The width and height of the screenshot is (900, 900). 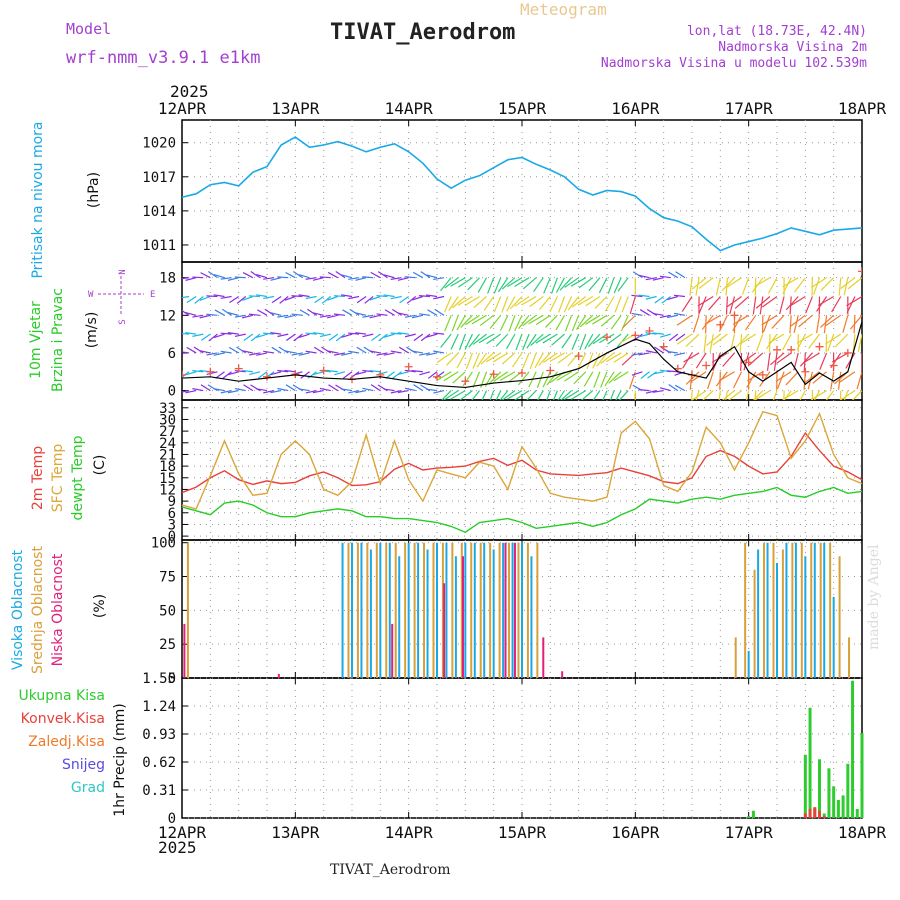 I want to click on pressure-line, so click(x=522, y=194).